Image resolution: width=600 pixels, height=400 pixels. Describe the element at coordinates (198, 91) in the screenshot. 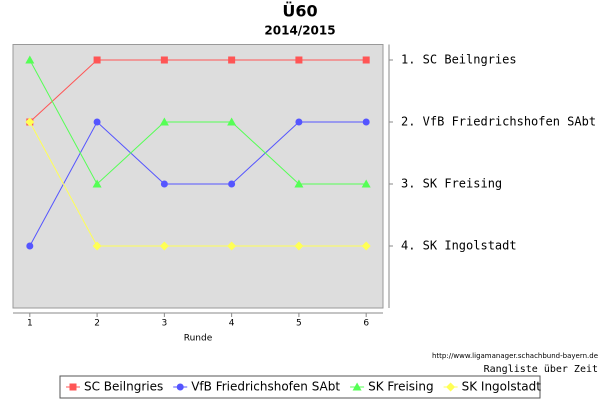

I see `series-line` at that location.